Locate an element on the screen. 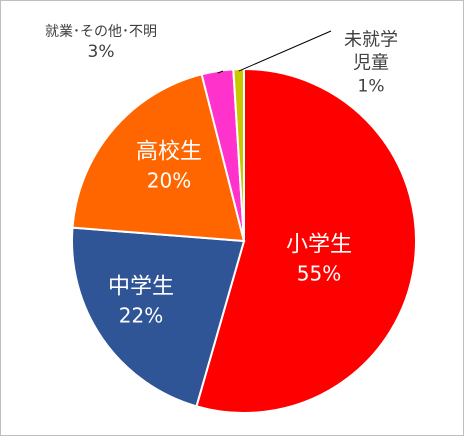 The width and height of the screenshot is (464, 436). slice-label: 高校生 20% is located at coordinates (169, 166).